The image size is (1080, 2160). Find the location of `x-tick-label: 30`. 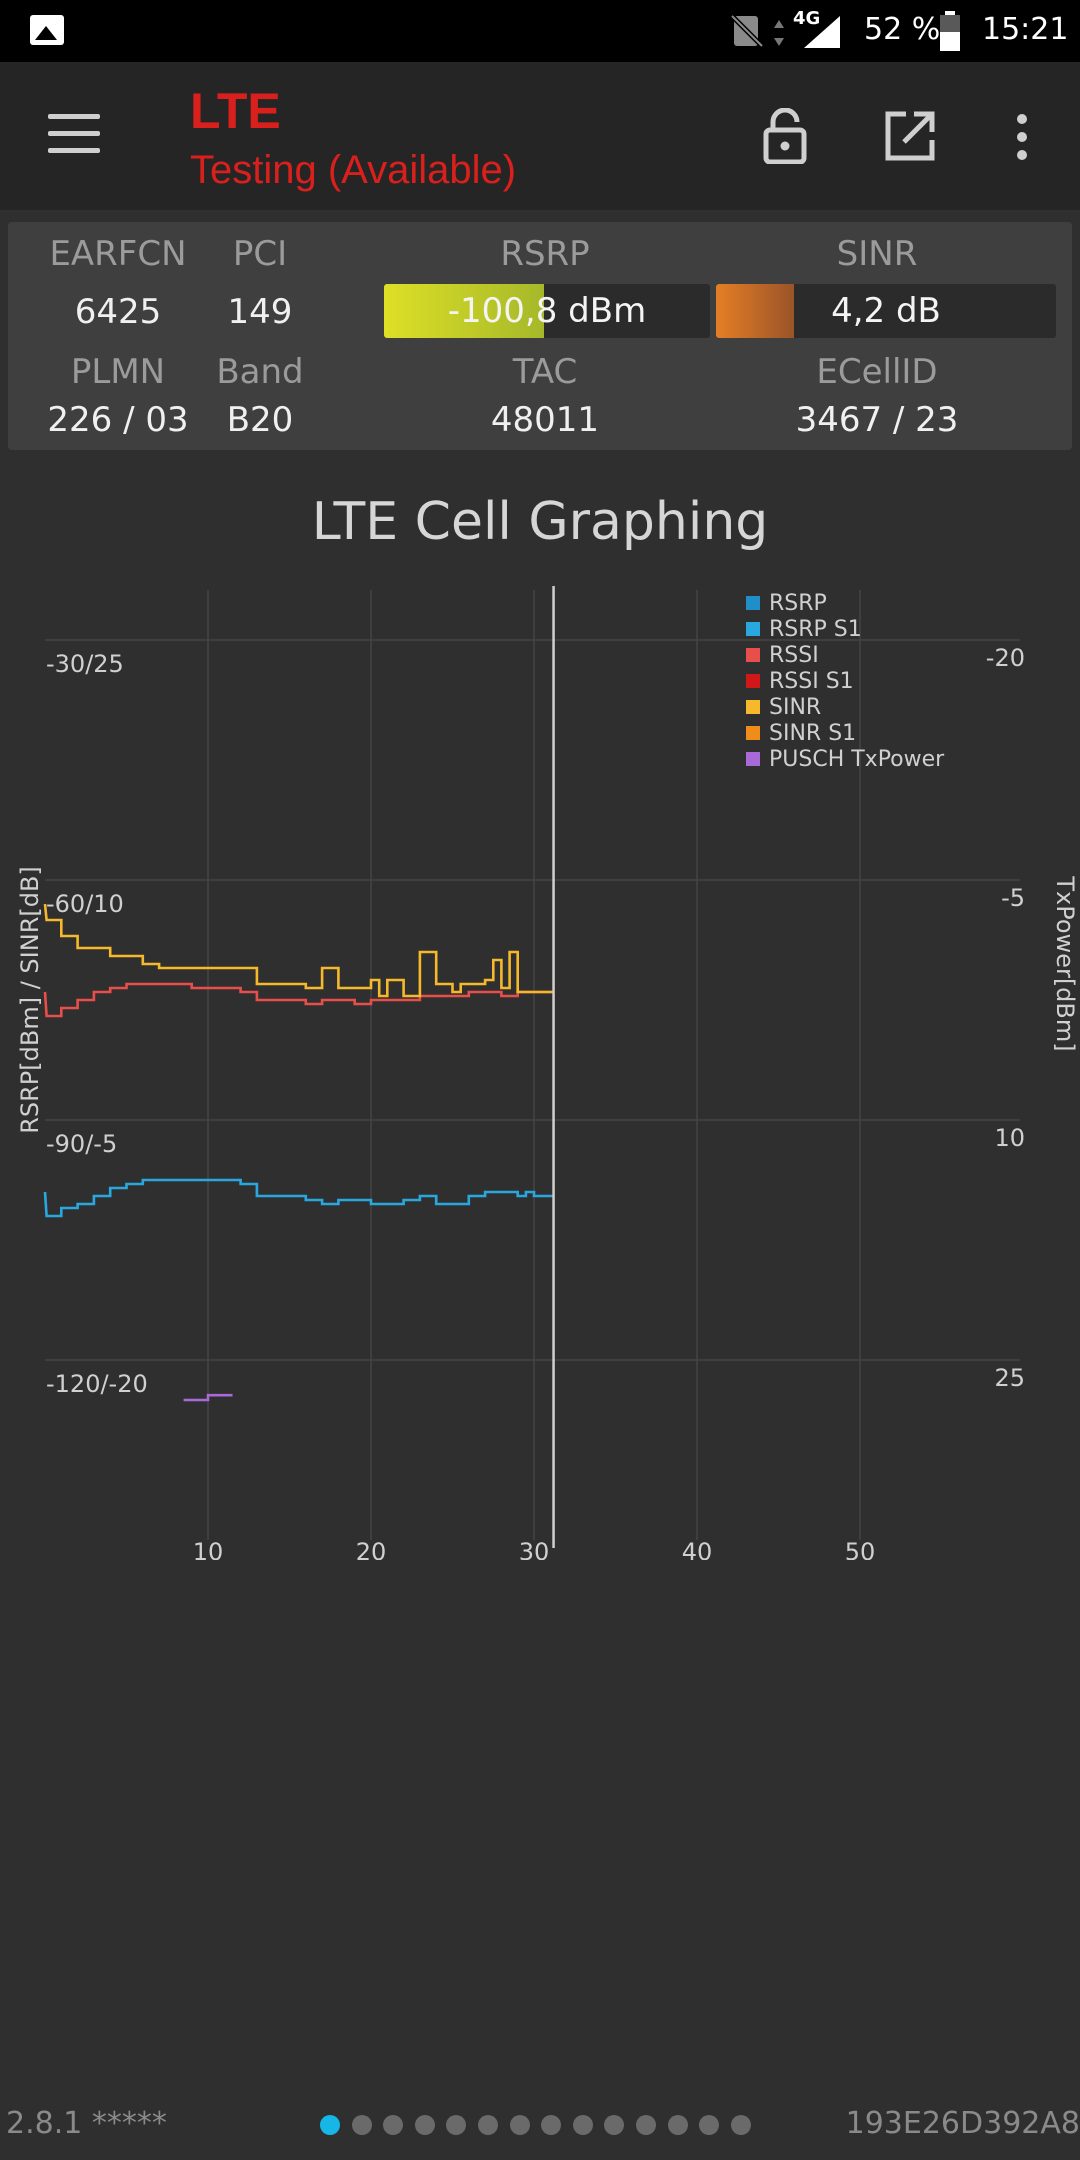

x-tick-label: 30 is located at coordinates (534, 1549).